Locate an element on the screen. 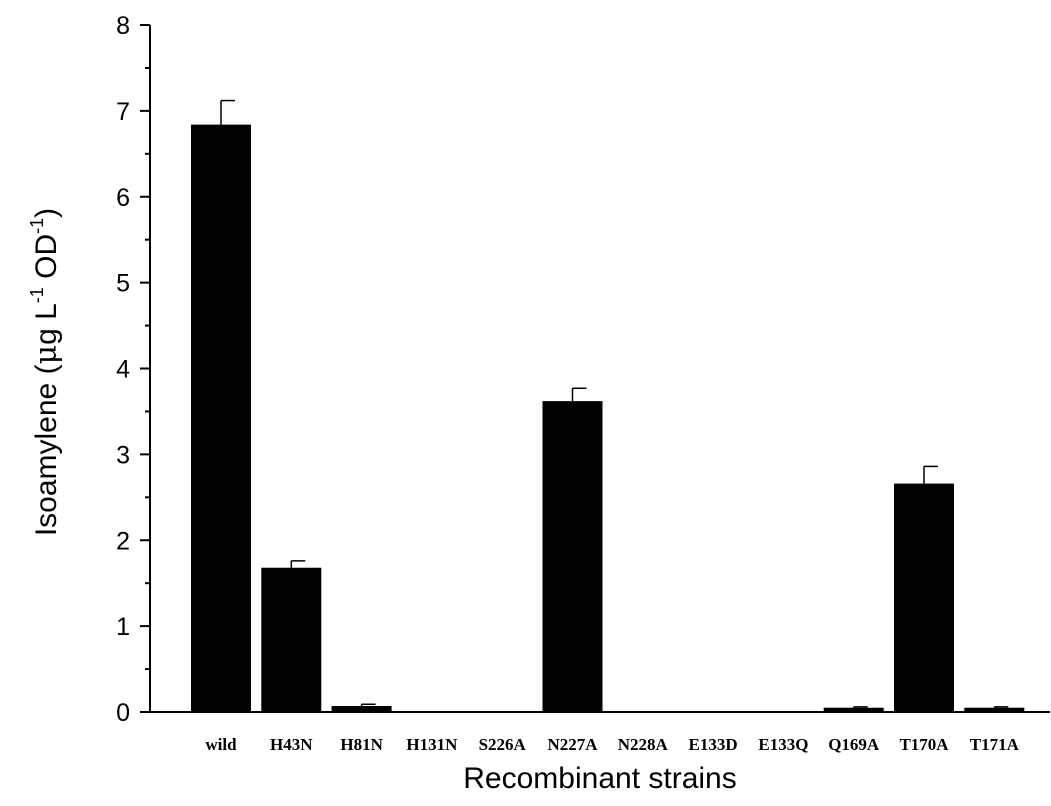  y-tick-labels: 0 1 2 3 4 5 6 7 8 is located at coordinates (123, 369).